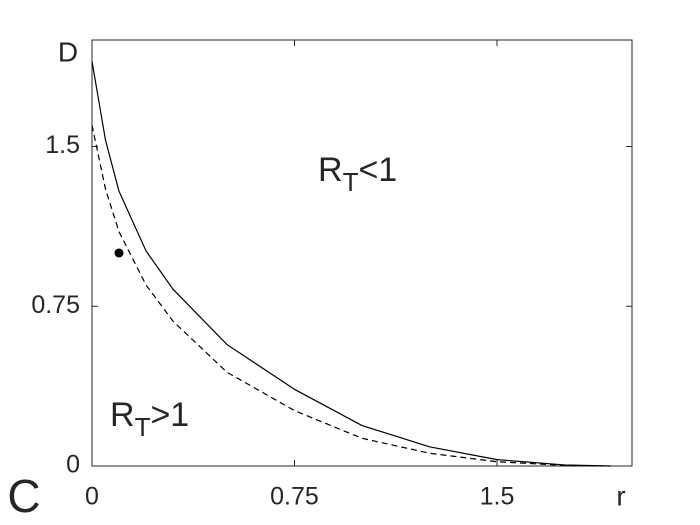 The height and width of the screenshot is (525, 700). What do you see at coordinates (169, 415) in the screenshot?
I see `annotation-suffix: >1` at bounding box center [169, 415].